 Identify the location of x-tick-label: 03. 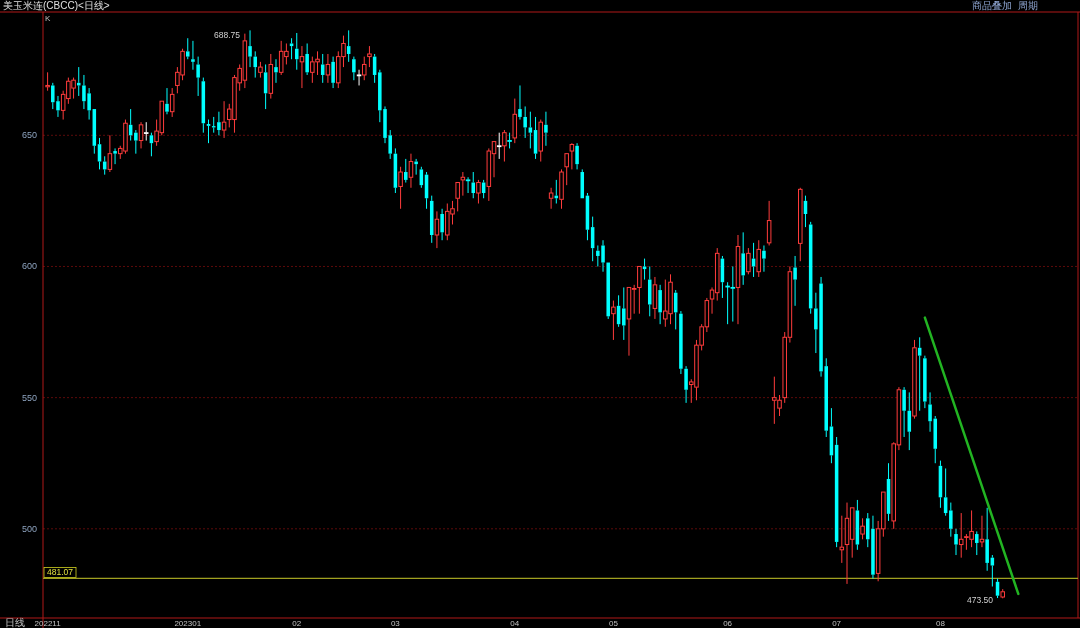
(395, 623).